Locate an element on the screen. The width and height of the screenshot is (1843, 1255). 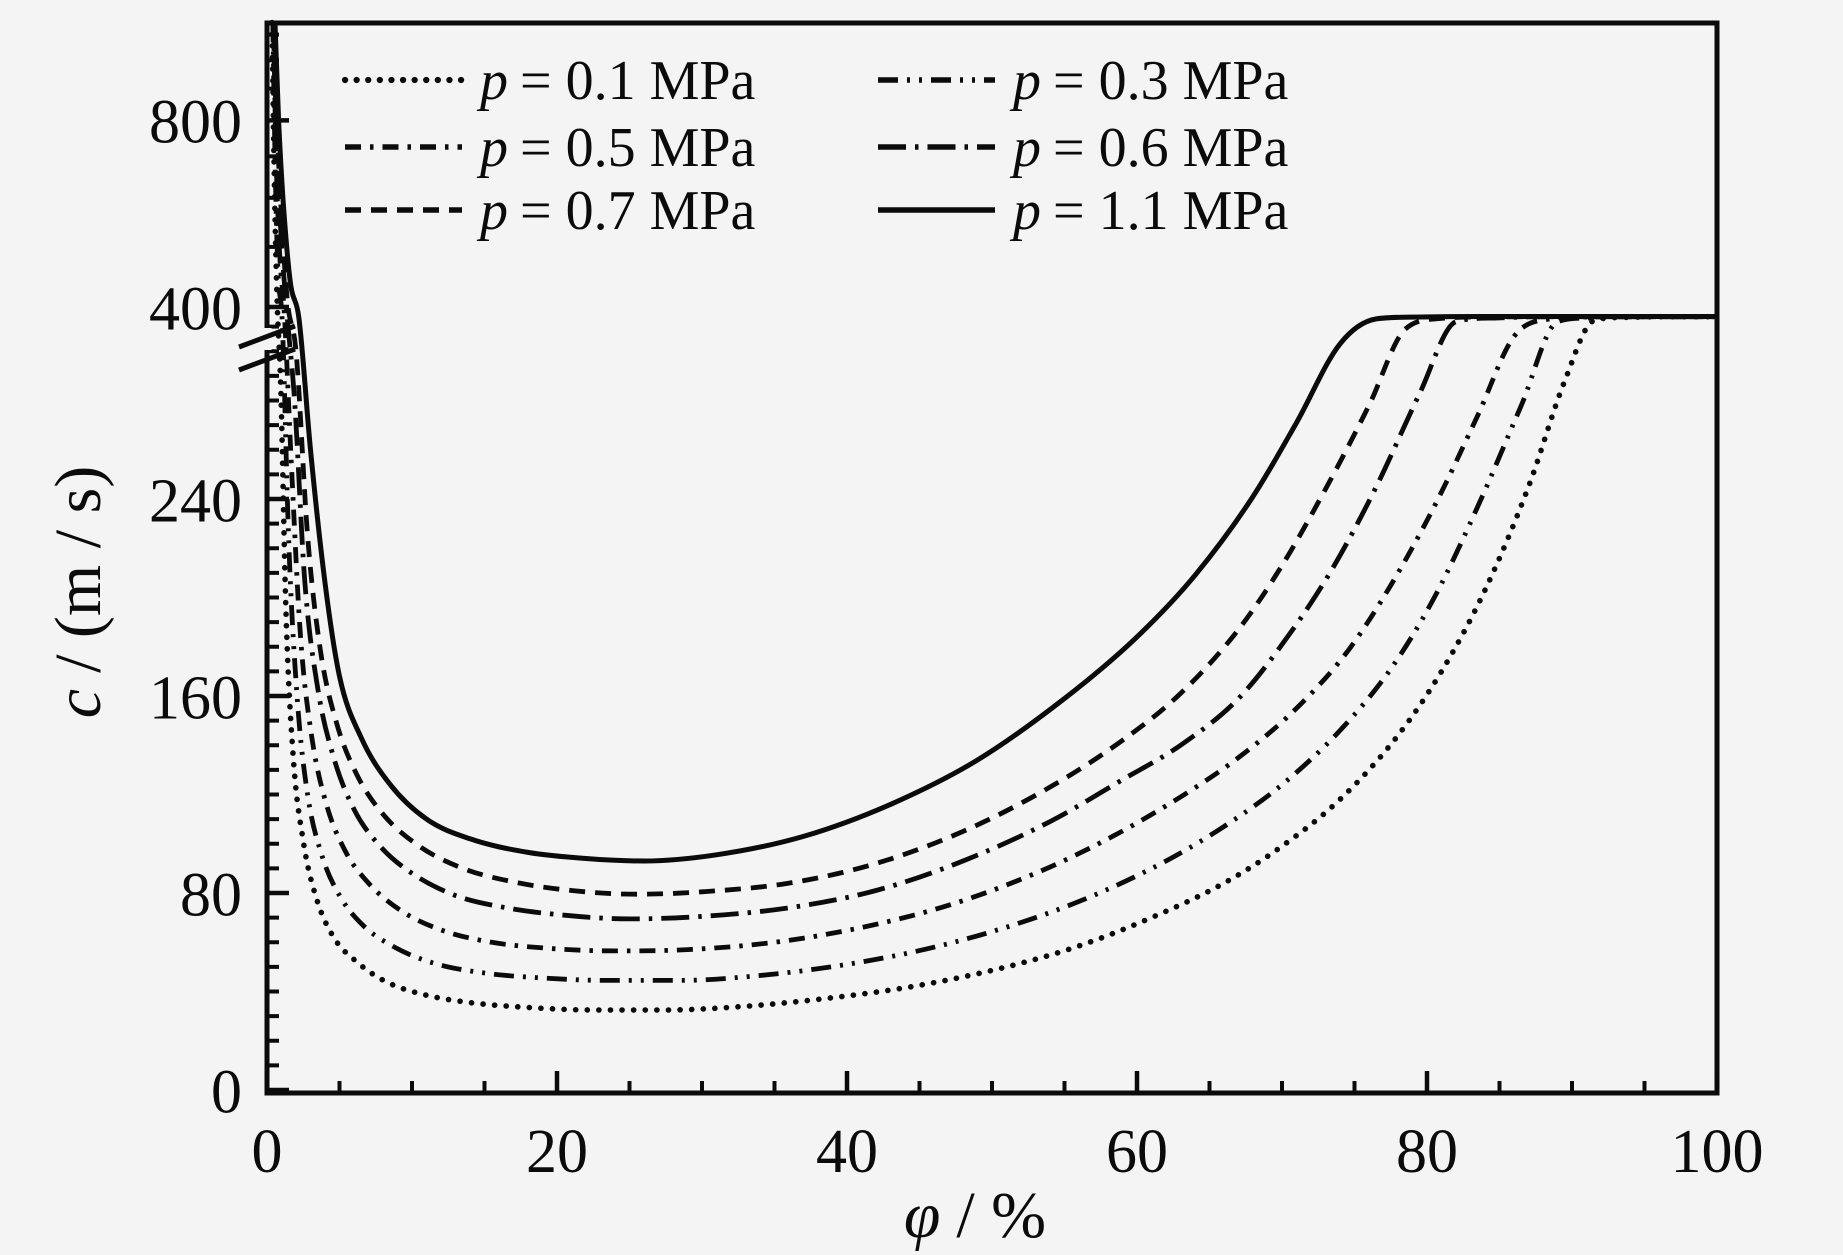
legend-pressure-value: = 0.3 MPa is located at coordinates (1171, 81).